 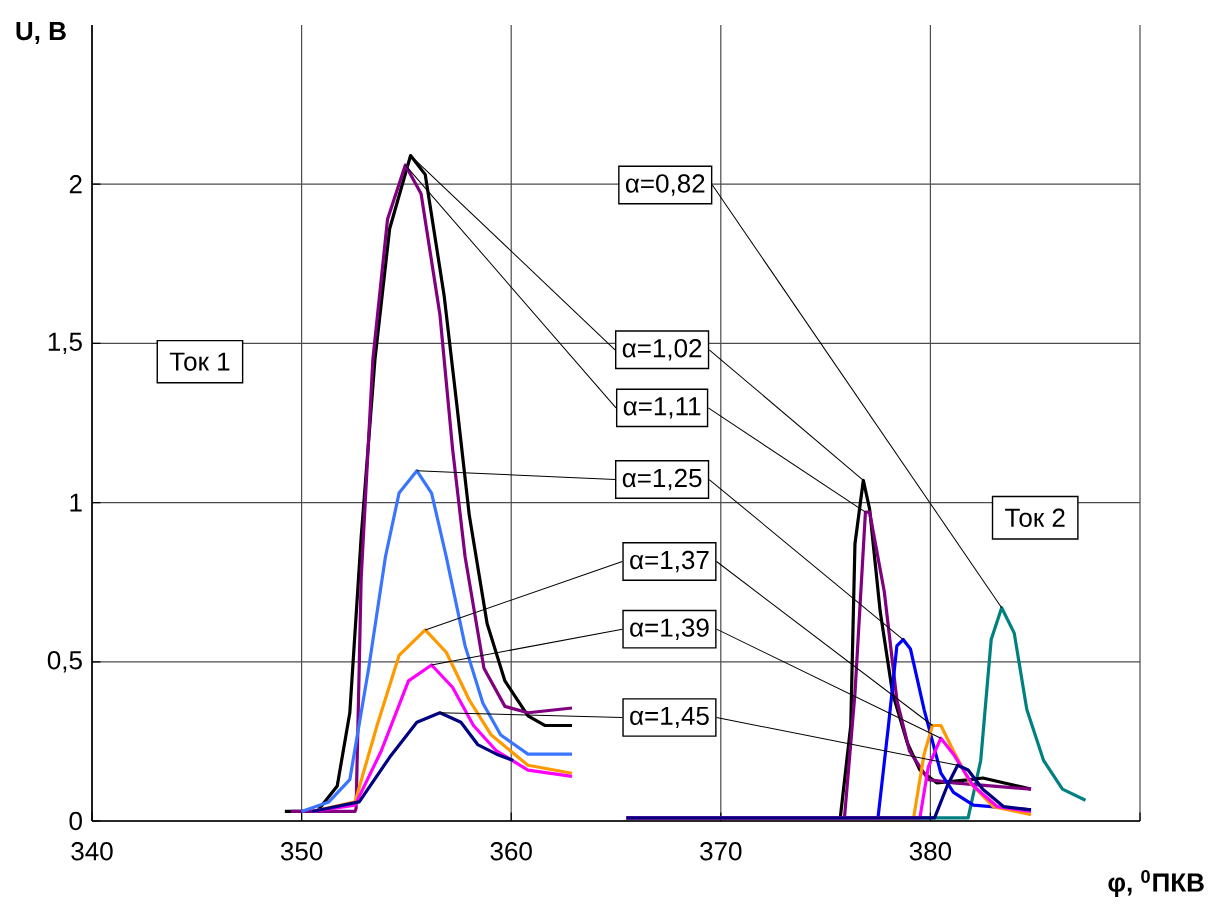 What do you see at coordinates (930, 851) in the screenshot?
I see `x-tick-label: 380` at bounding box center [930, 851].